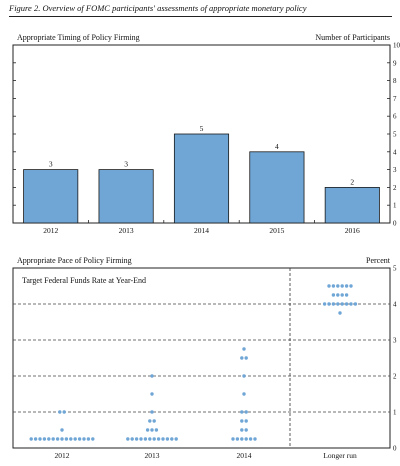 The height and width of the screenshot is (466, 400). Describe the element at coordinates (50, 230) in the screenshot. I see `top-x-tick-label: 2012` at that location.